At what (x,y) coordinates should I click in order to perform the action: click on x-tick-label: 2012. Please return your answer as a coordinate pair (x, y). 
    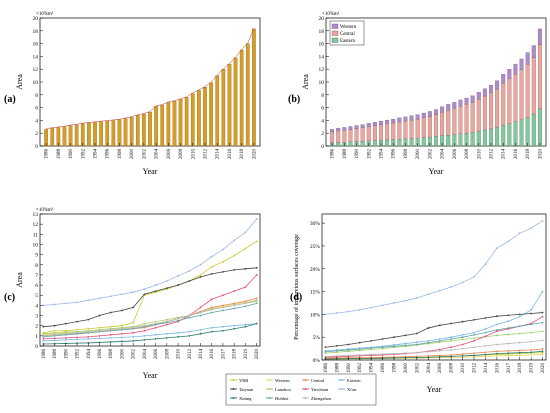
    Looking at the image, I should click on (492, 154).